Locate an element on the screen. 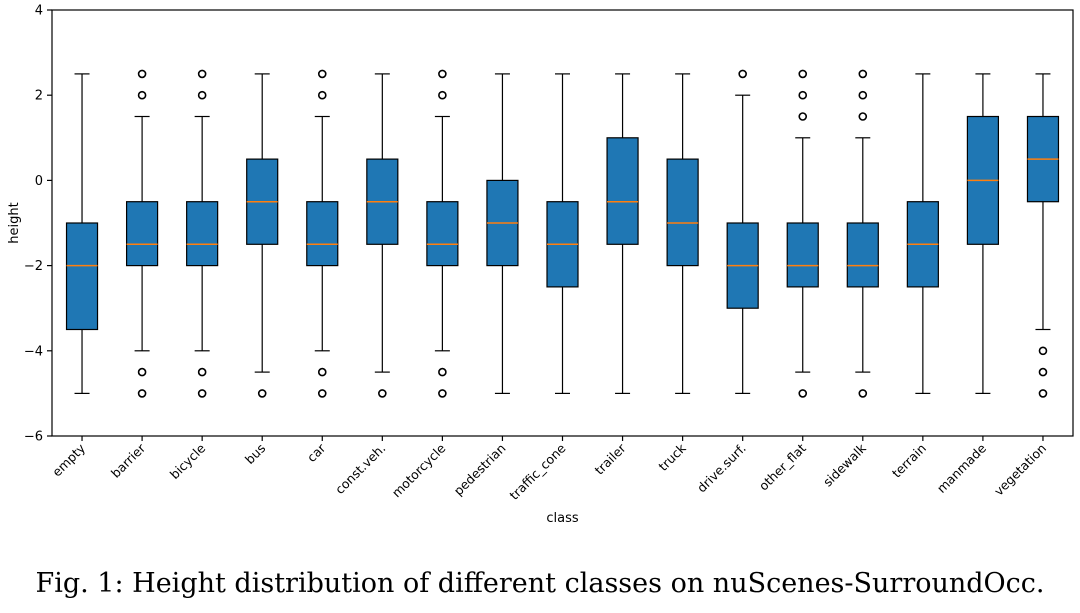 This screenshot has height=613, width=1080. box-sidewalk is located at coordinates (862, 255).